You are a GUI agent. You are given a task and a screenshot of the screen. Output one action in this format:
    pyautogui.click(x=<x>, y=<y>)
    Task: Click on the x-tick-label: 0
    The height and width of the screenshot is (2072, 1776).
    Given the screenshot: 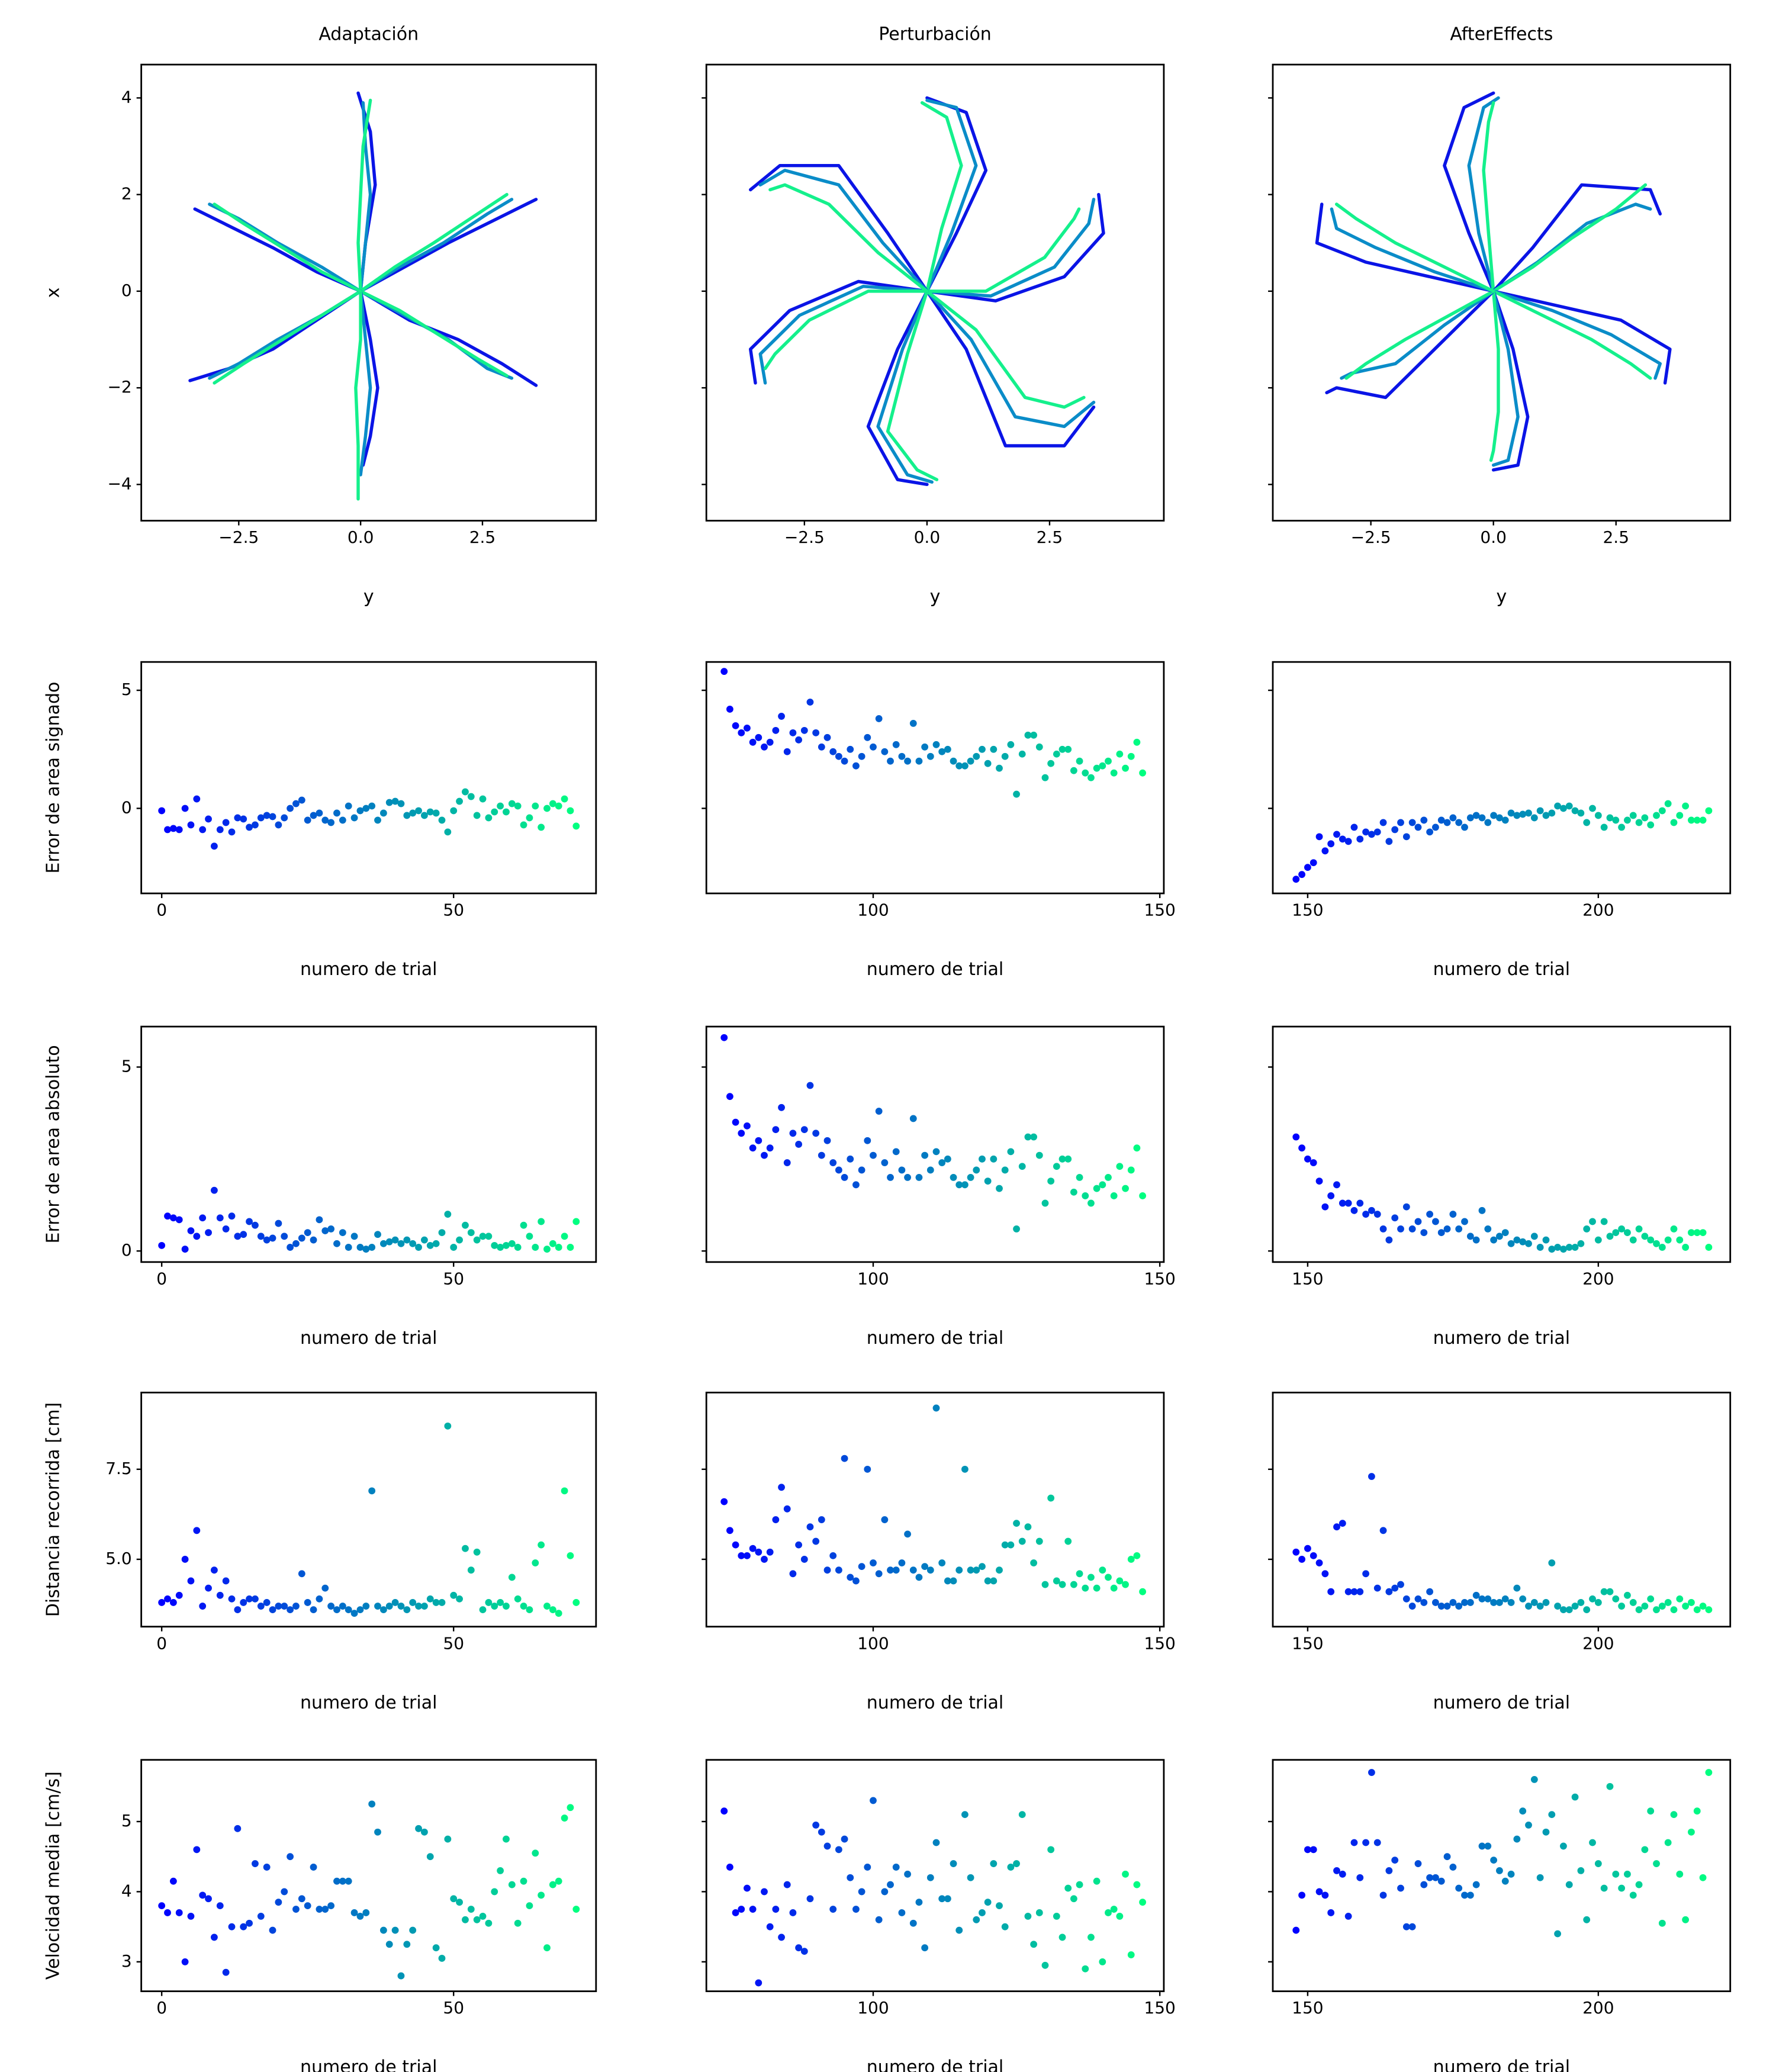 What is the action you would take?
    pyautogui.click(x=161, y=910)
    